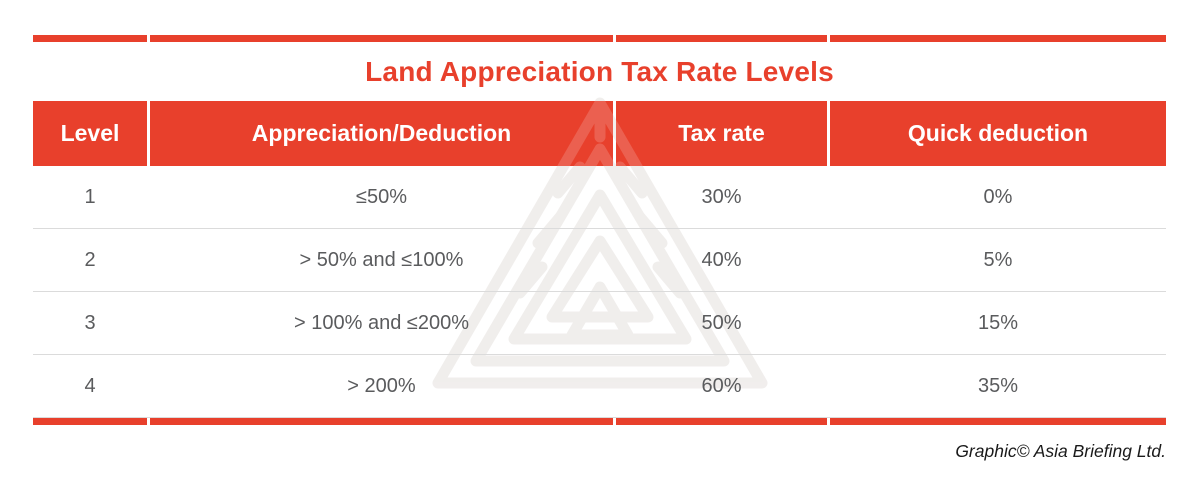 Image resolution: width=1200 pixels, height=495 pixels. What do you see at coordinates (998, 259) in the screenshot?
I see `cell-quick-deduction: 5%` at bounding box center [998, 259].